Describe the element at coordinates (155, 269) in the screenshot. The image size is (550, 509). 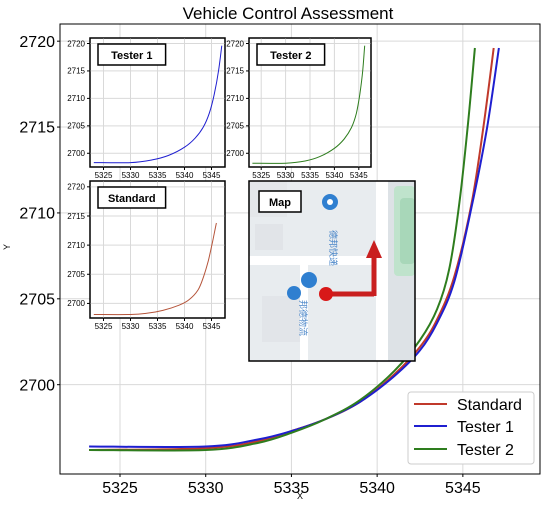
I see `series-line-standard` at that location.